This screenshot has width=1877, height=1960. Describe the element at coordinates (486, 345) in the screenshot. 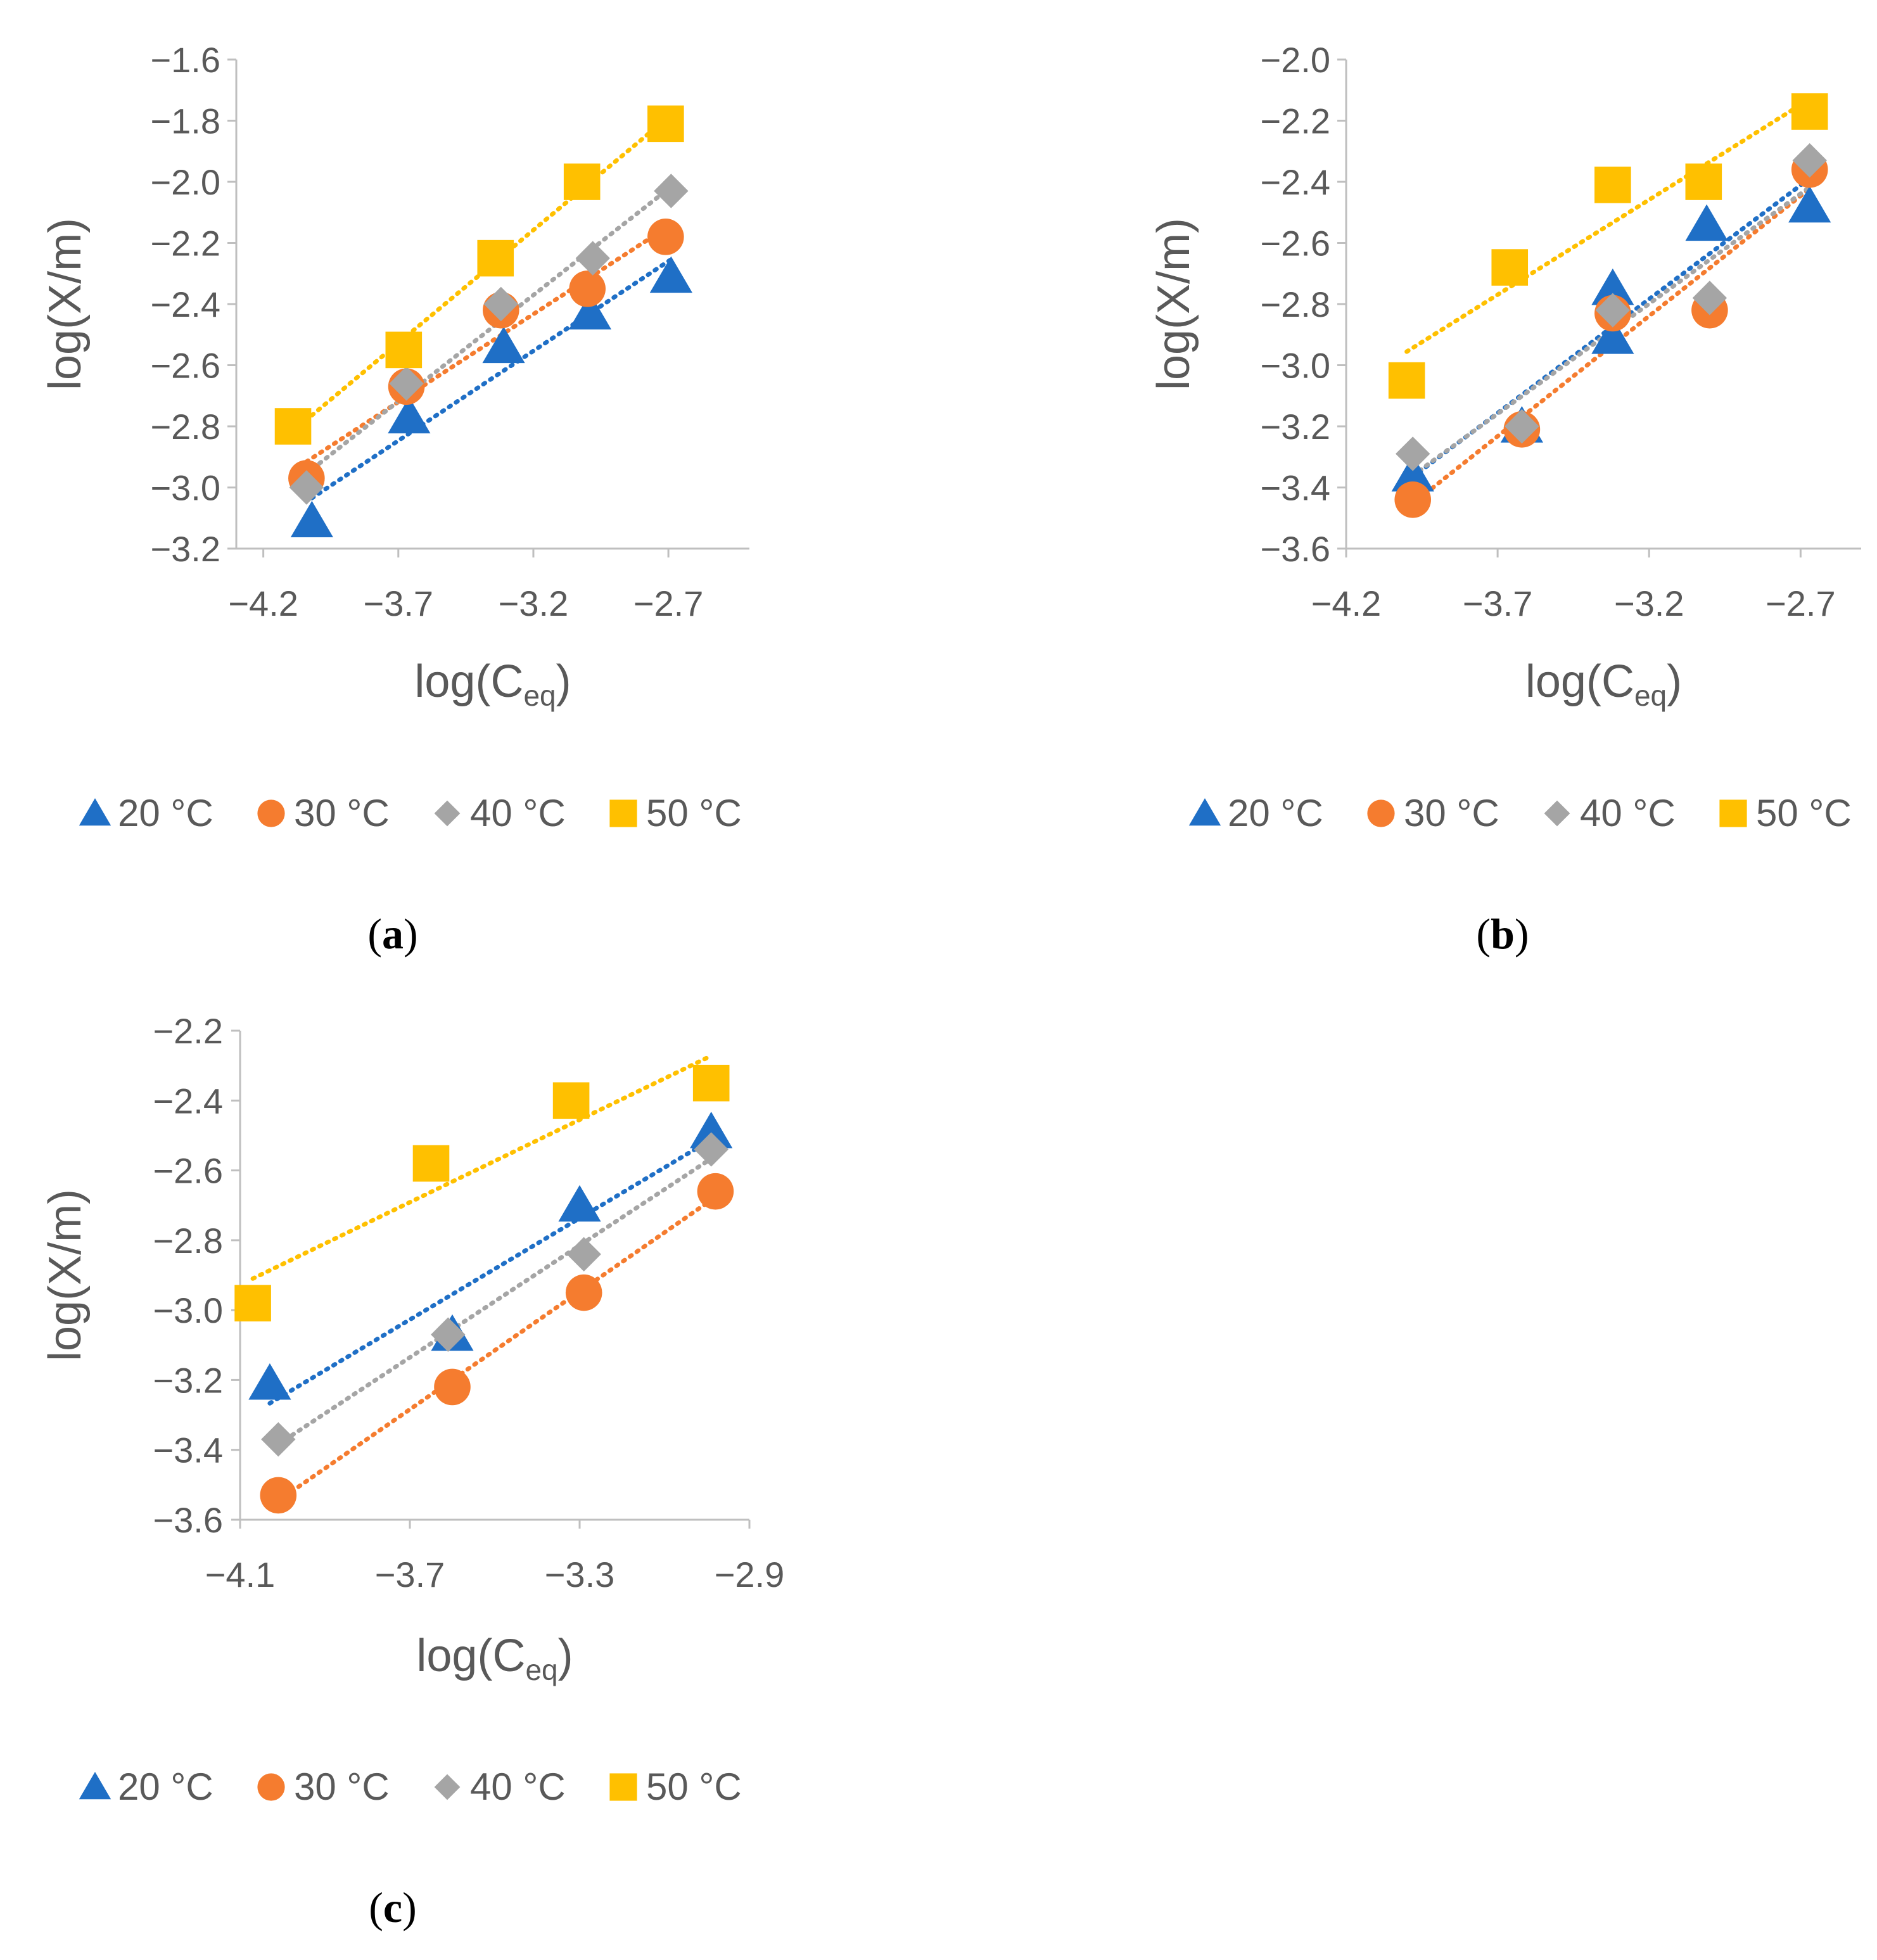

I see `trendline-circle` at that location.